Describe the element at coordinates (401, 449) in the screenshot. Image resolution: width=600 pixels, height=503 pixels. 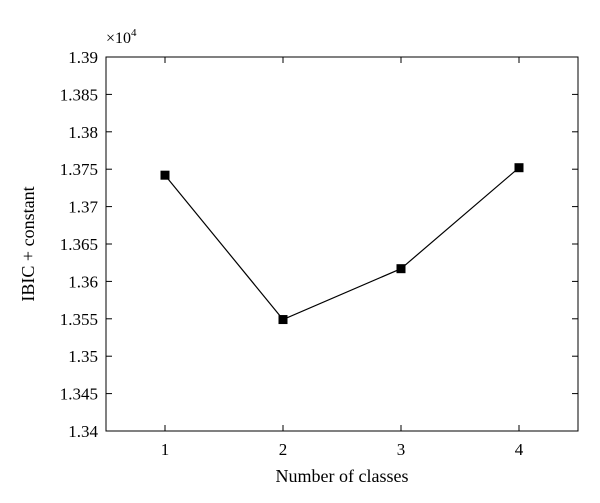
I see `x-tick-label: 3` at that location.